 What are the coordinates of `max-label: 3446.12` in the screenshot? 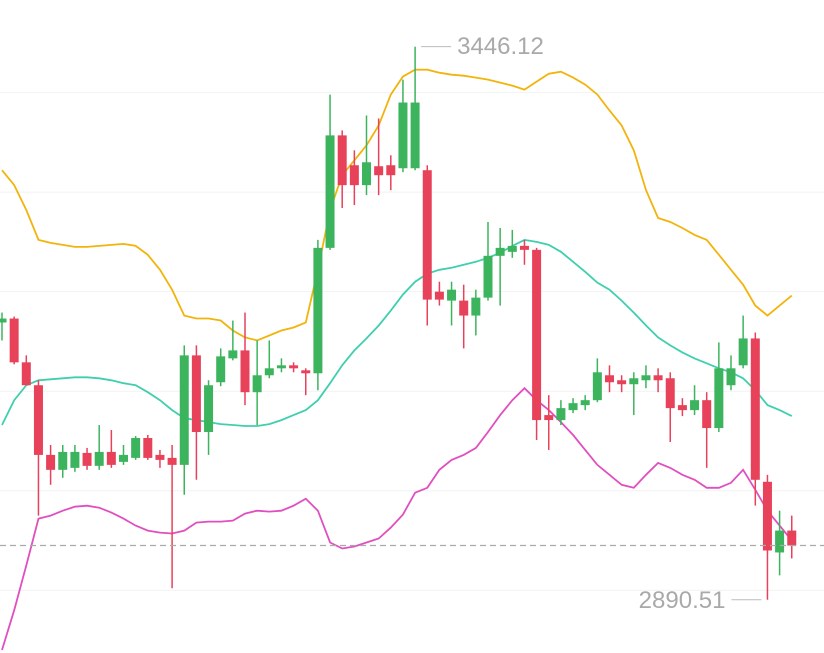 It's located at (500, 46).